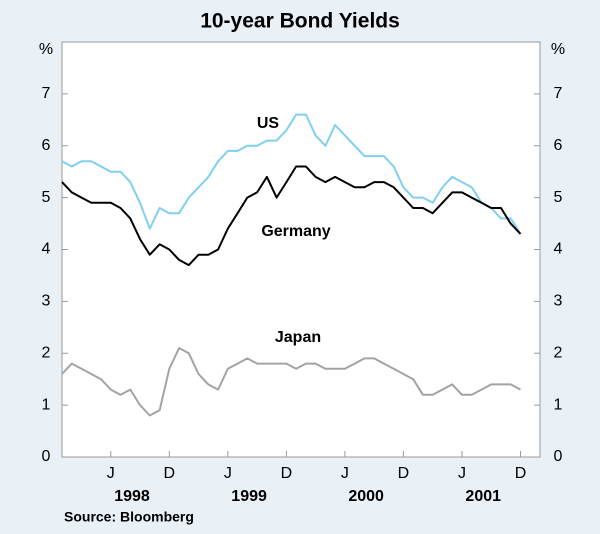 This screenshot has width=600, height=534. What do you see at coordinates (46, 352) in the screenshot?
I see `y-tick-label: 2` at bounding box center [46, 352].